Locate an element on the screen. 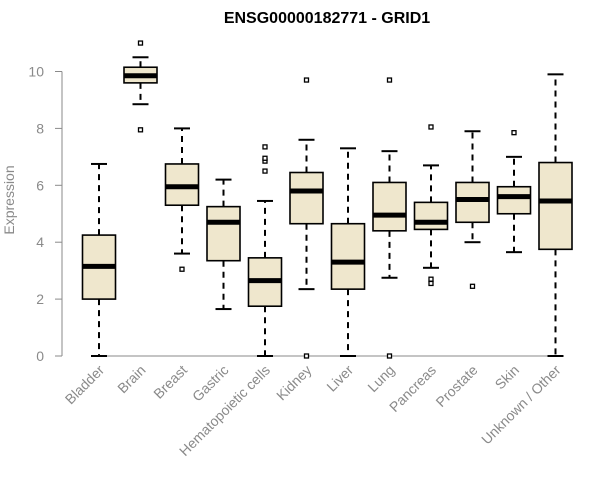 Image resolution: width=600 pixels, height=500 pixels. box-kidney is located at coordinates (306, 218).